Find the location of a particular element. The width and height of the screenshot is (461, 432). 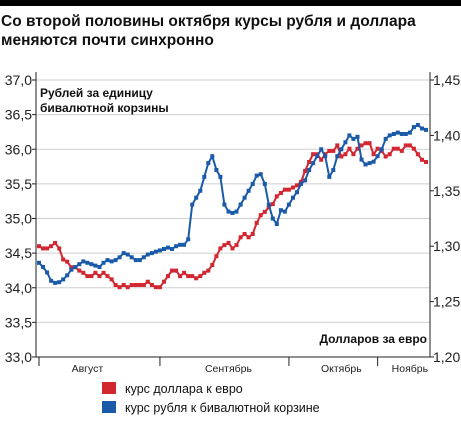

left-tick-label-1: 33,5 is located at coordinates (18, 322).